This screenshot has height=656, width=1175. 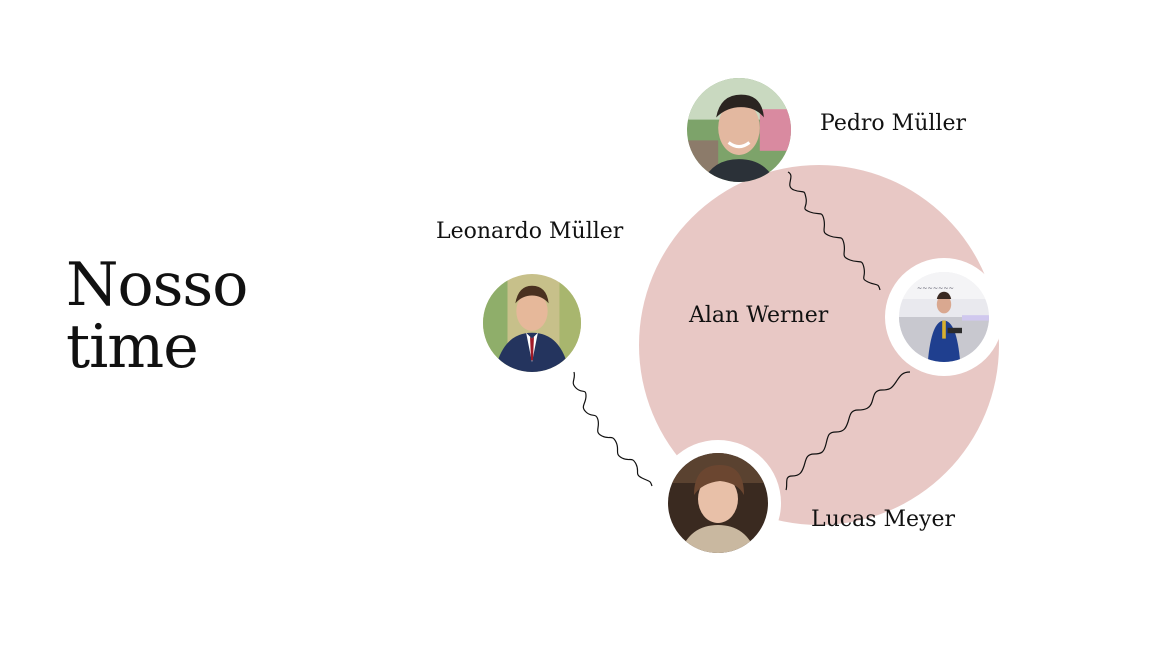 What do you see at coordinates (530, 231) in the screenshot?
I see `member-name-leonardo: Leonardo Müller` at bounding box center [530, 231].